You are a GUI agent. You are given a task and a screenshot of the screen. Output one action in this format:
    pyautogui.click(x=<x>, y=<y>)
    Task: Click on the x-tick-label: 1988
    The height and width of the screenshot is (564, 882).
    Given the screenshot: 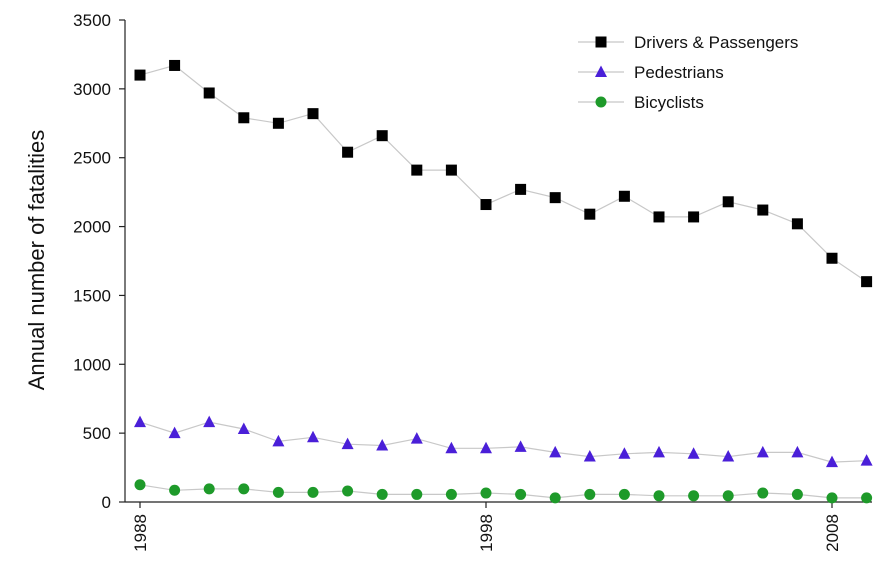 What is the action you would take?
    pyautogui.click(x=140, y=533)
    